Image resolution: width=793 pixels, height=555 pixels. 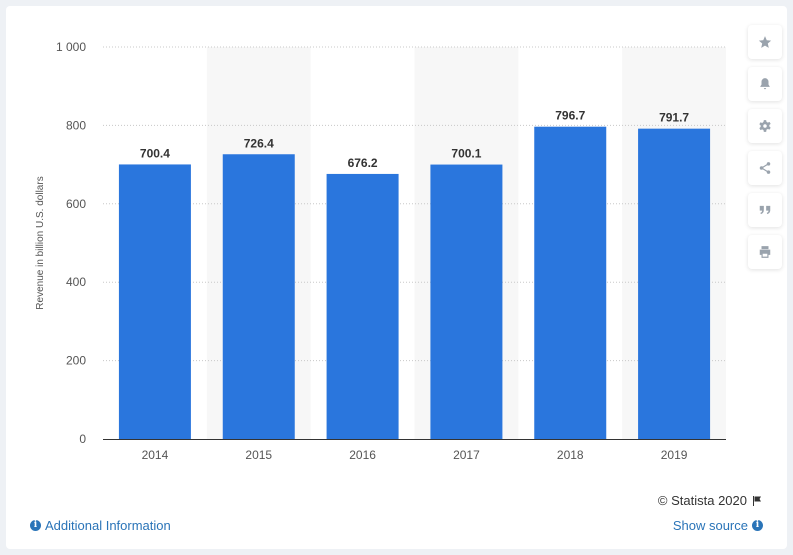 I want to click on favorite-button, so click(x=765, y=42).